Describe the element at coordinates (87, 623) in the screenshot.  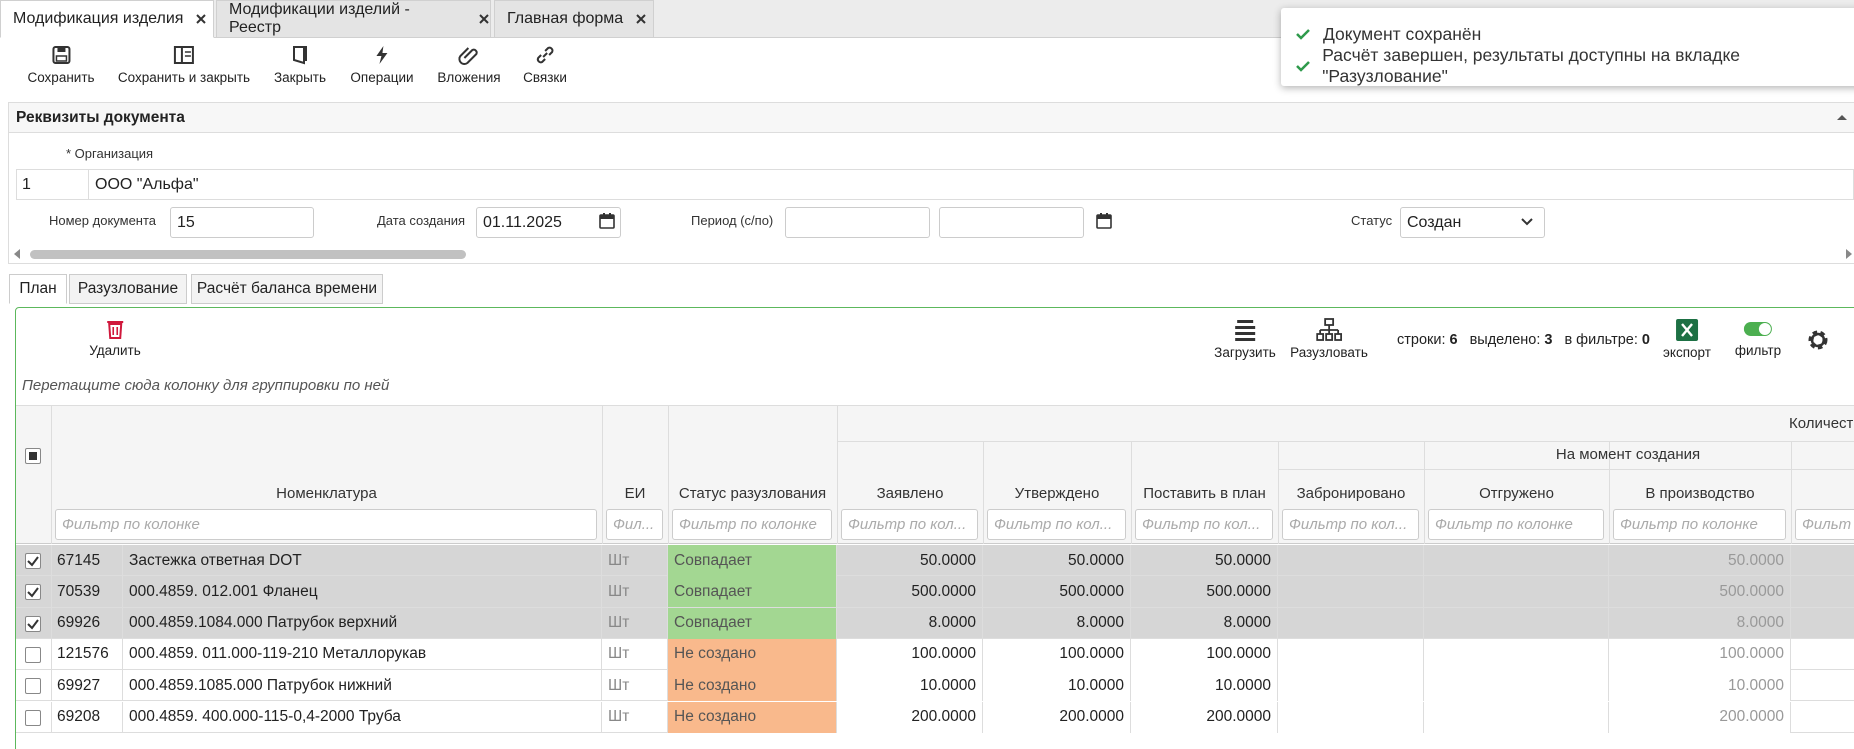
I see `row-code: 69926` at that location.